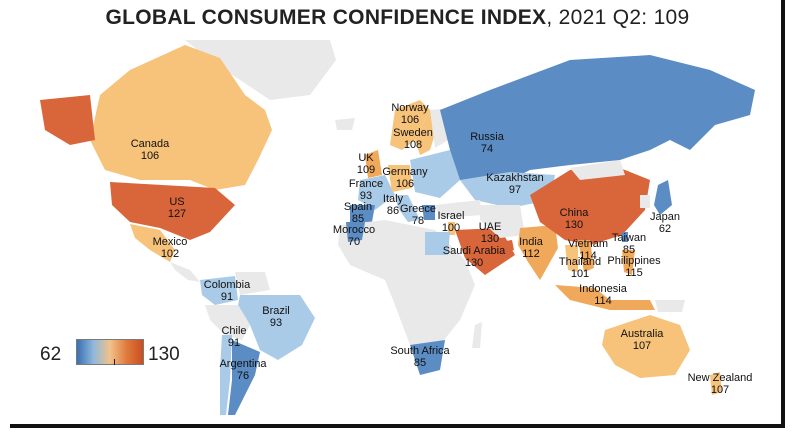 The height and width of the screenshot is (440, 800). What do you see at coordinates (252, 283) in the screenshot?
I see `venezuela-shape` at bounding box center [252, 283].